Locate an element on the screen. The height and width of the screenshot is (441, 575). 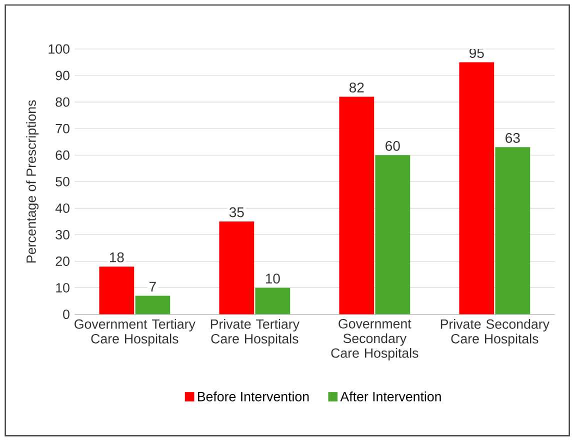
y-tick-label: 80 is located at coordinates (63, 102).